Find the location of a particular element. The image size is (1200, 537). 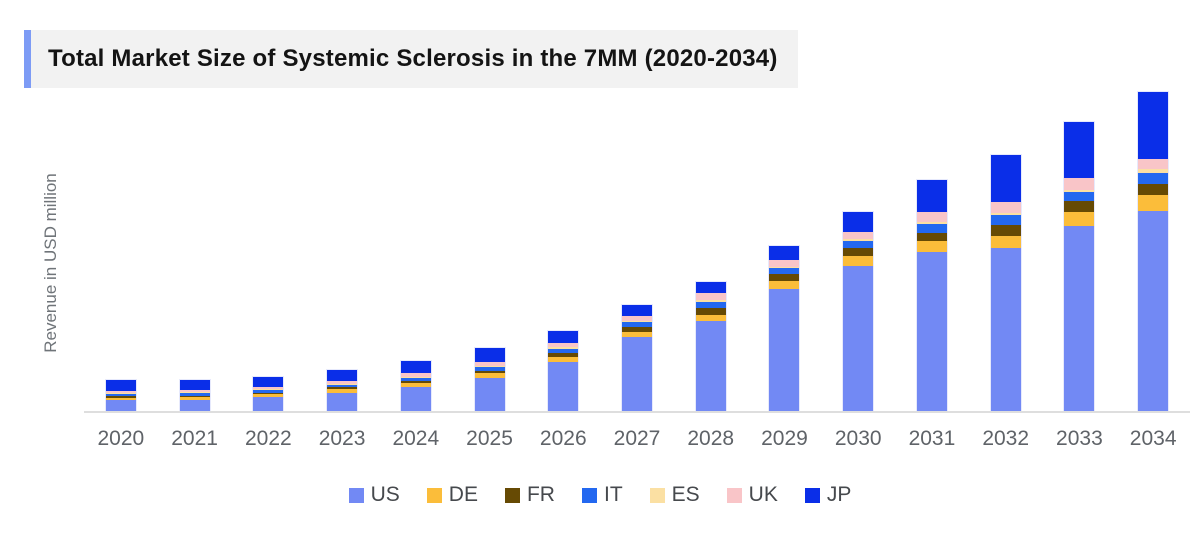

bar-segment-uk-2025 is located at coordinates (489, 364).